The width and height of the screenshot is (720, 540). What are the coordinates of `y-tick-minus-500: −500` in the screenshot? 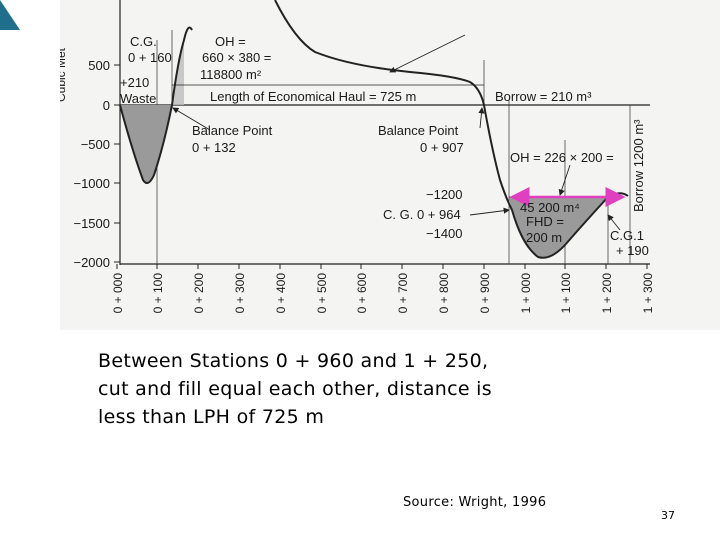 It's located at (95, 144).